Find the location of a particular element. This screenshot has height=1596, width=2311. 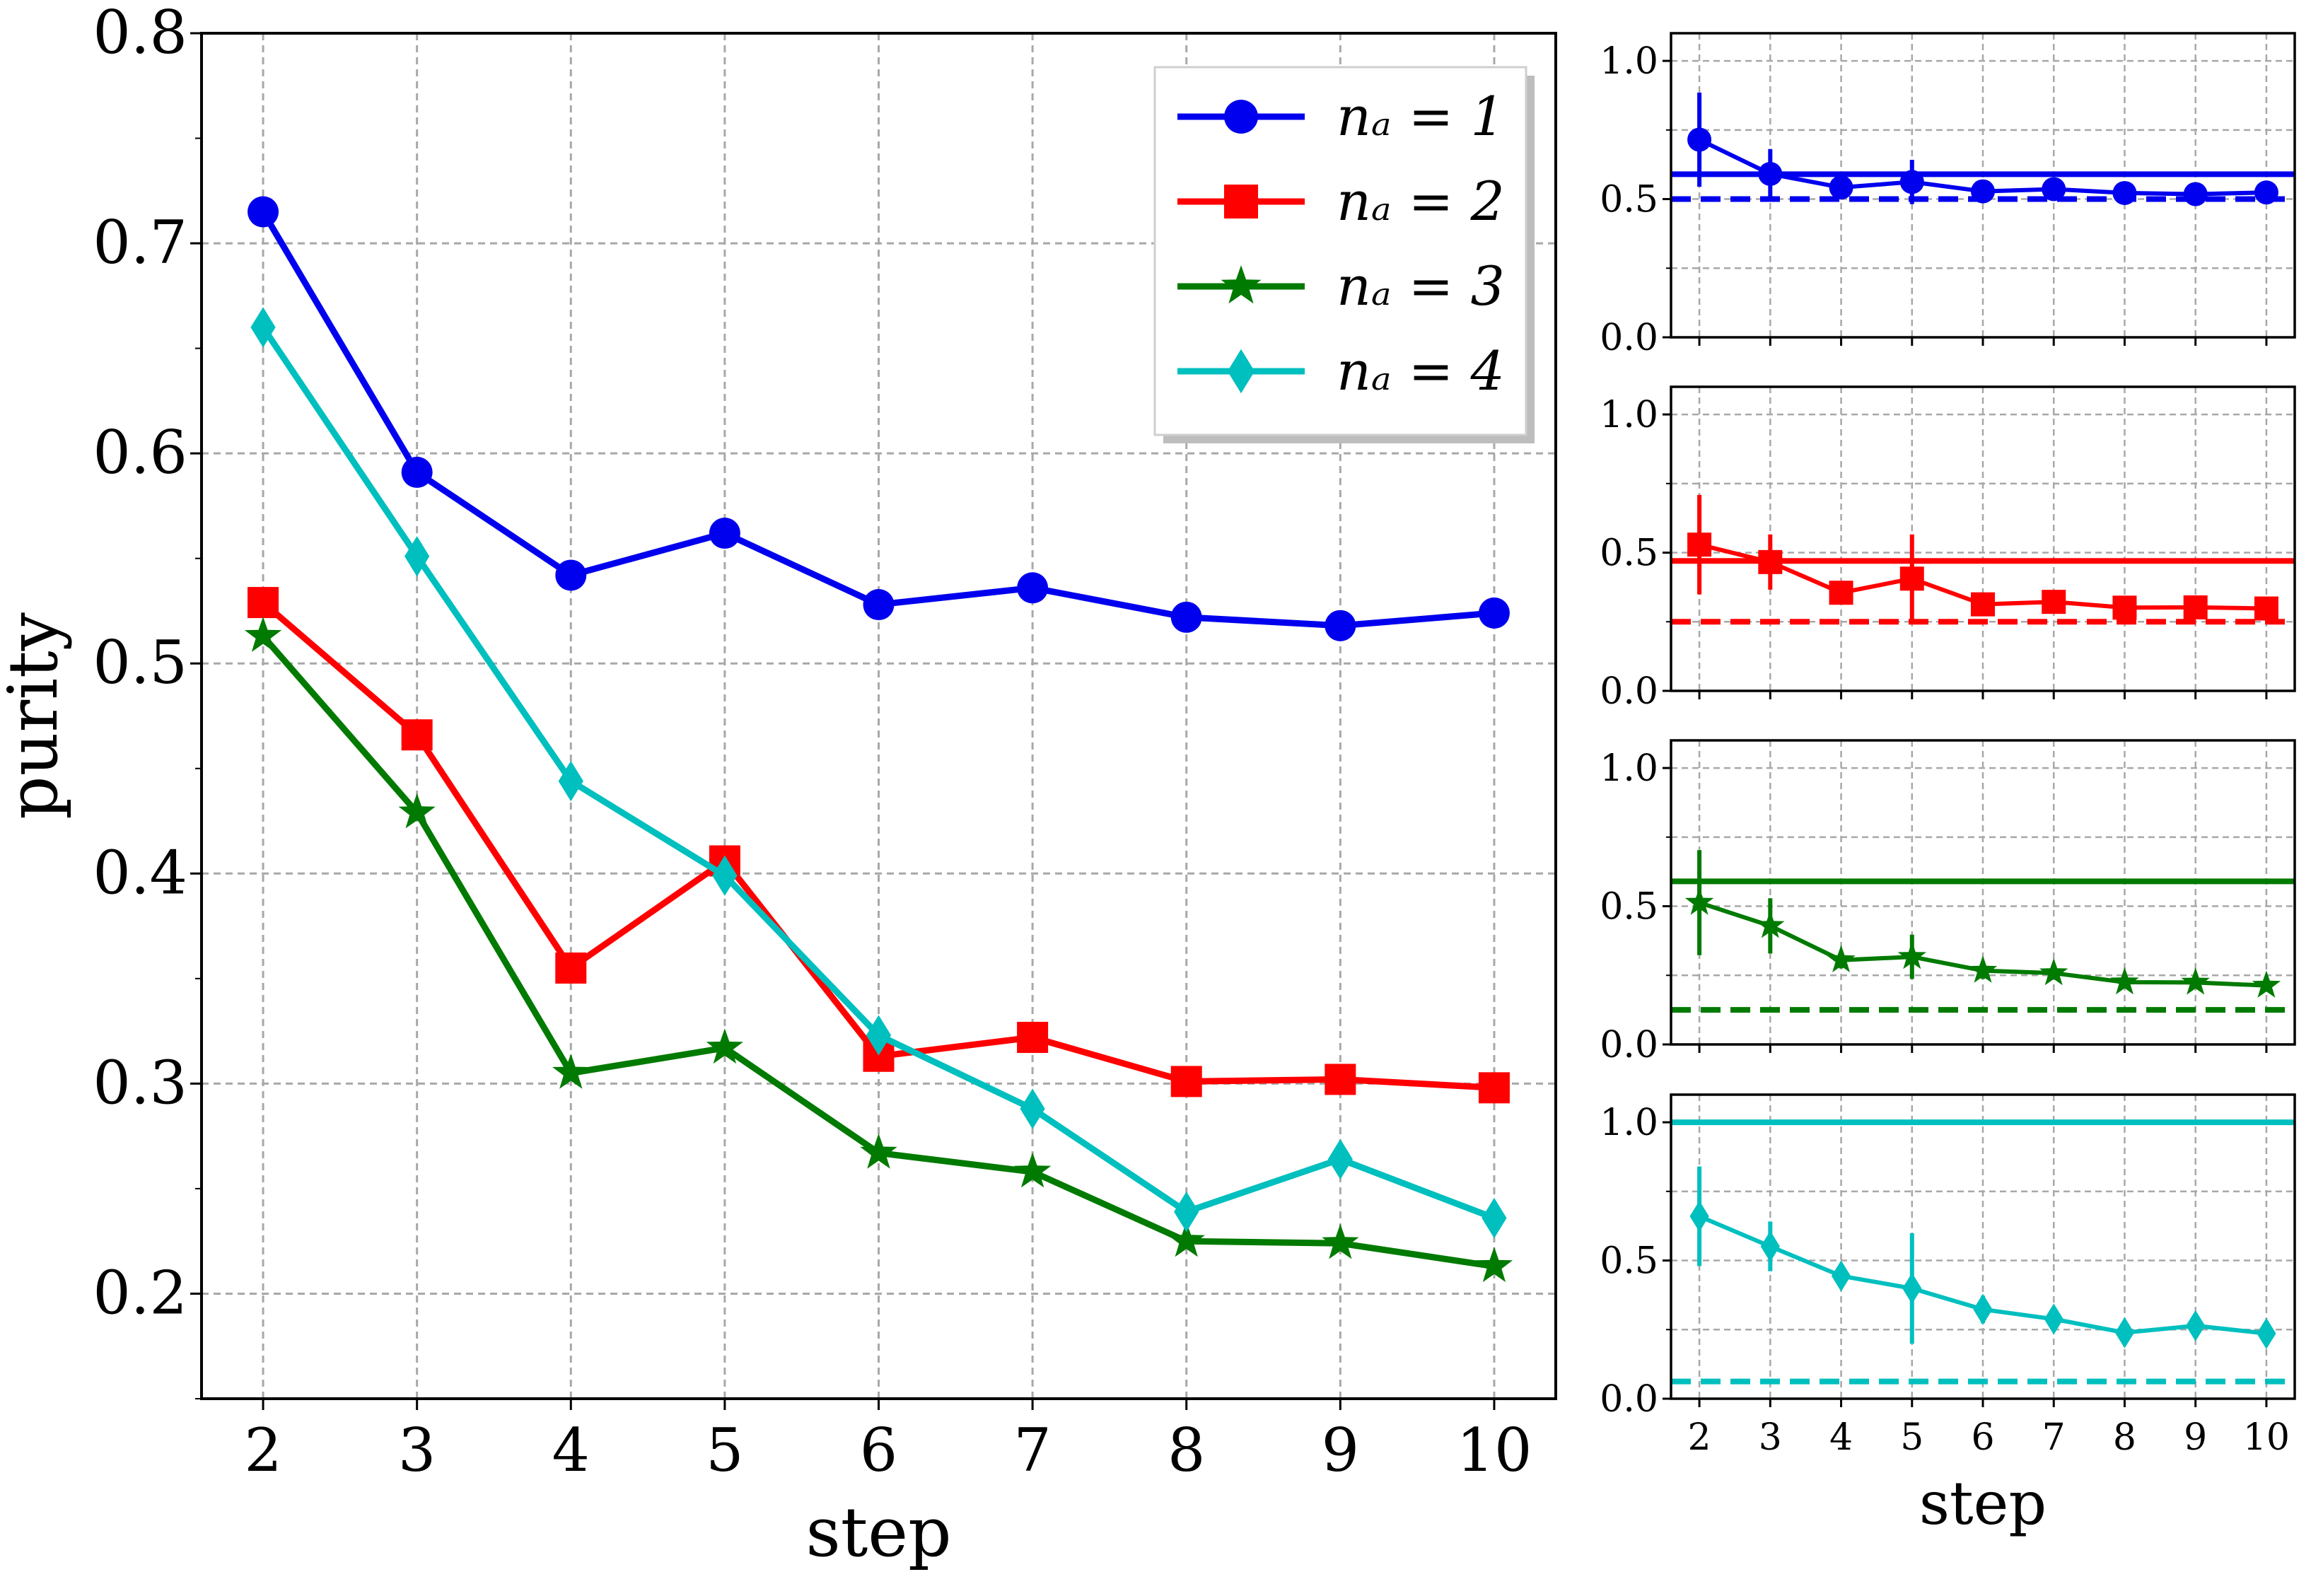

x-tick-label: 4 is located at coordinates (1841, 1437).